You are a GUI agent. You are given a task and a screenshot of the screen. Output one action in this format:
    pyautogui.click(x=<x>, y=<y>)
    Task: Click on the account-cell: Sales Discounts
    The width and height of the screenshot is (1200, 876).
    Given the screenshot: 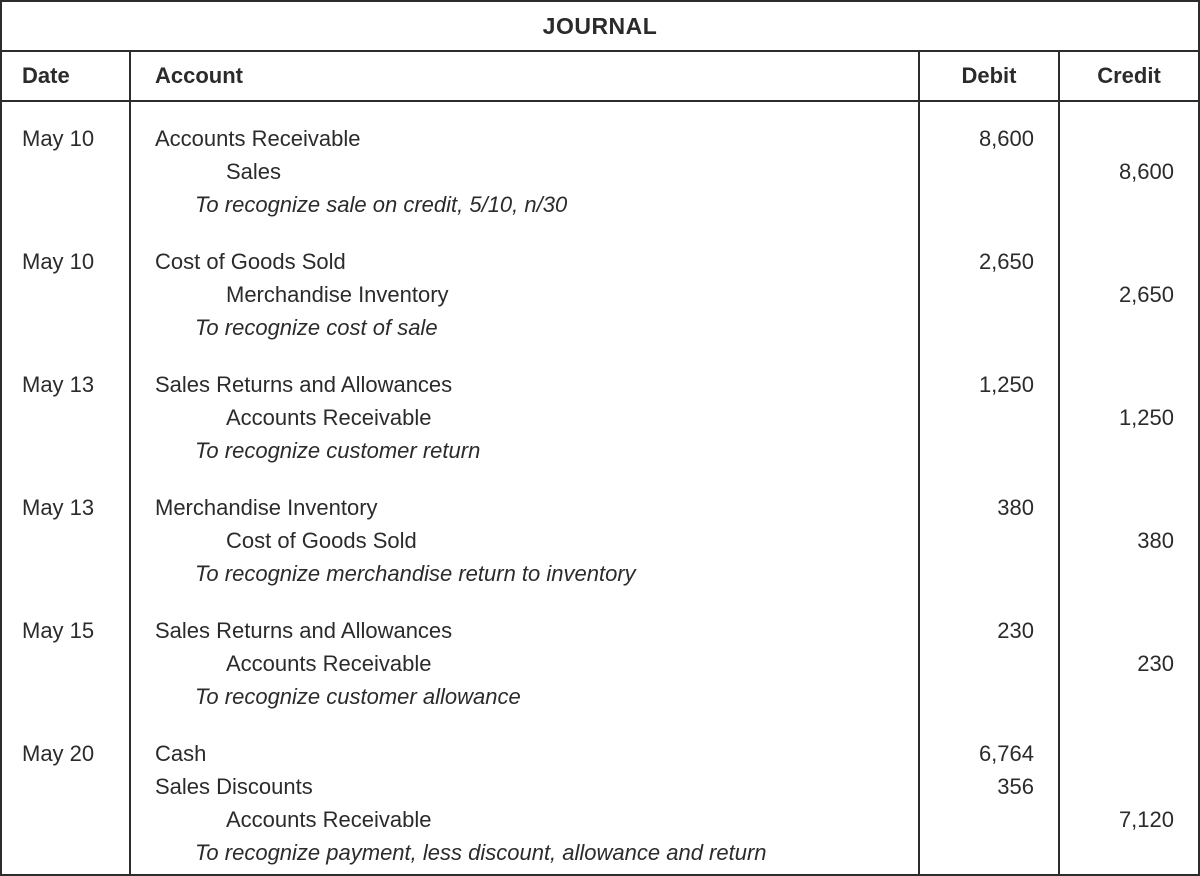 What is the action you would take?
    pyautogui.click(x=525, y=786)
    